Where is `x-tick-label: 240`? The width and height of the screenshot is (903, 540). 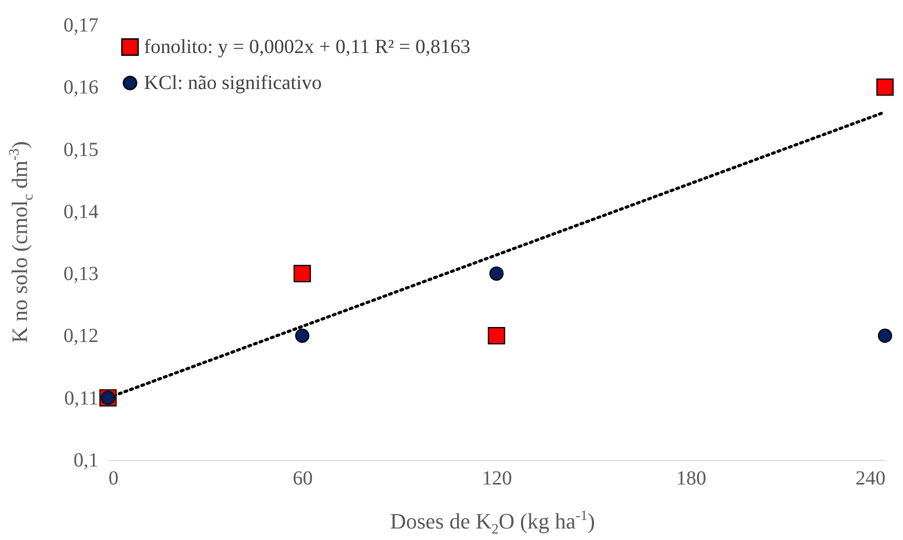
x-tick-label: 240 is located at coordinates (871, 479).